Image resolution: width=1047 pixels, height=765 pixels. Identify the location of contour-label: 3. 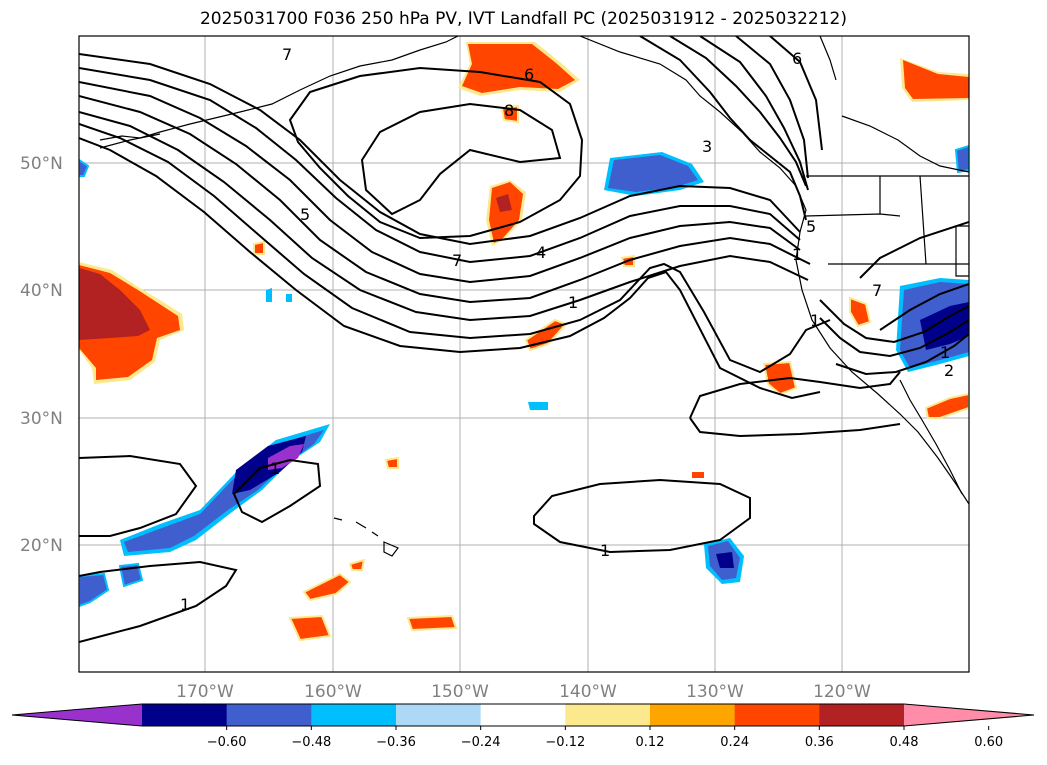
(707, 146).